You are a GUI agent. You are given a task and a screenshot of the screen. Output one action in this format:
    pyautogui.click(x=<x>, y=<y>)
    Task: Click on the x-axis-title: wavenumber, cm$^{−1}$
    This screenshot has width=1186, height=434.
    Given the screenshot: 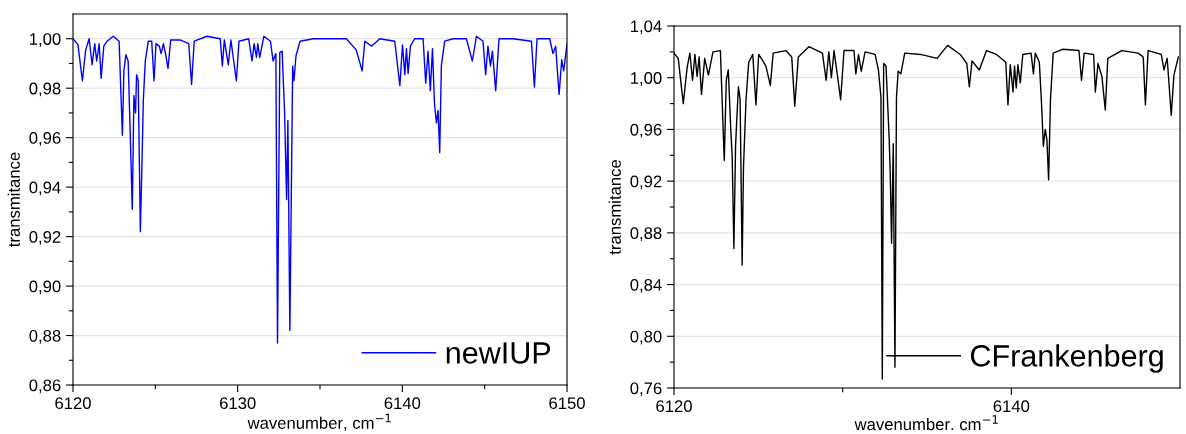 What is the action you would take?
    pyautogui.click(x=319, y=422)
    